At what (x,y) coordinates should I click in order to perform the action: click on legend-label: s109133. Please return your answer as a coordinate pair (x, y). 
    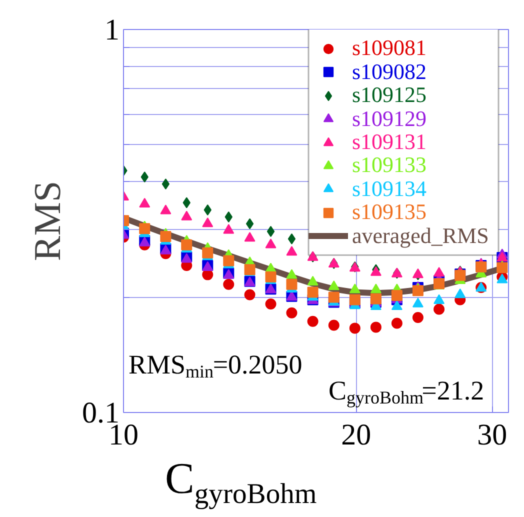
    Looking at the image, I should click on (389, 165).